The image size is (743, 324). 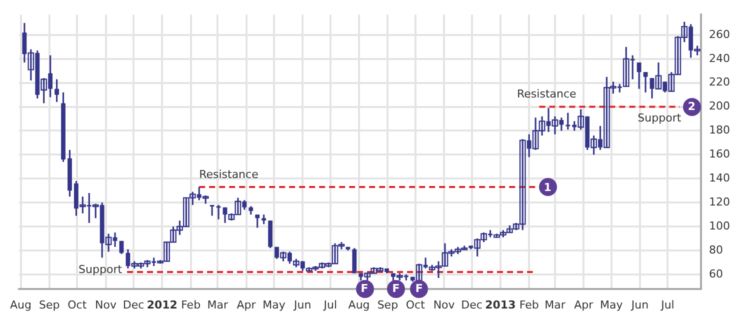 I want to click on x-tick-label: 2013, so click(x=500, y=305).